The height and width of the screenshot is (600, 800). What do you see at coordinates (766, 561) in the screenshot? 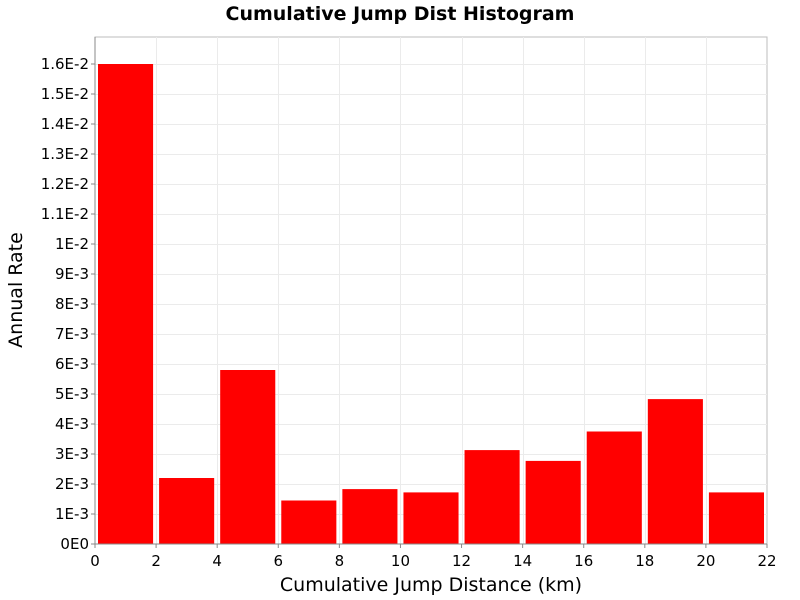
I see `x-tick-label: 22` at bounding box center [766, 561].